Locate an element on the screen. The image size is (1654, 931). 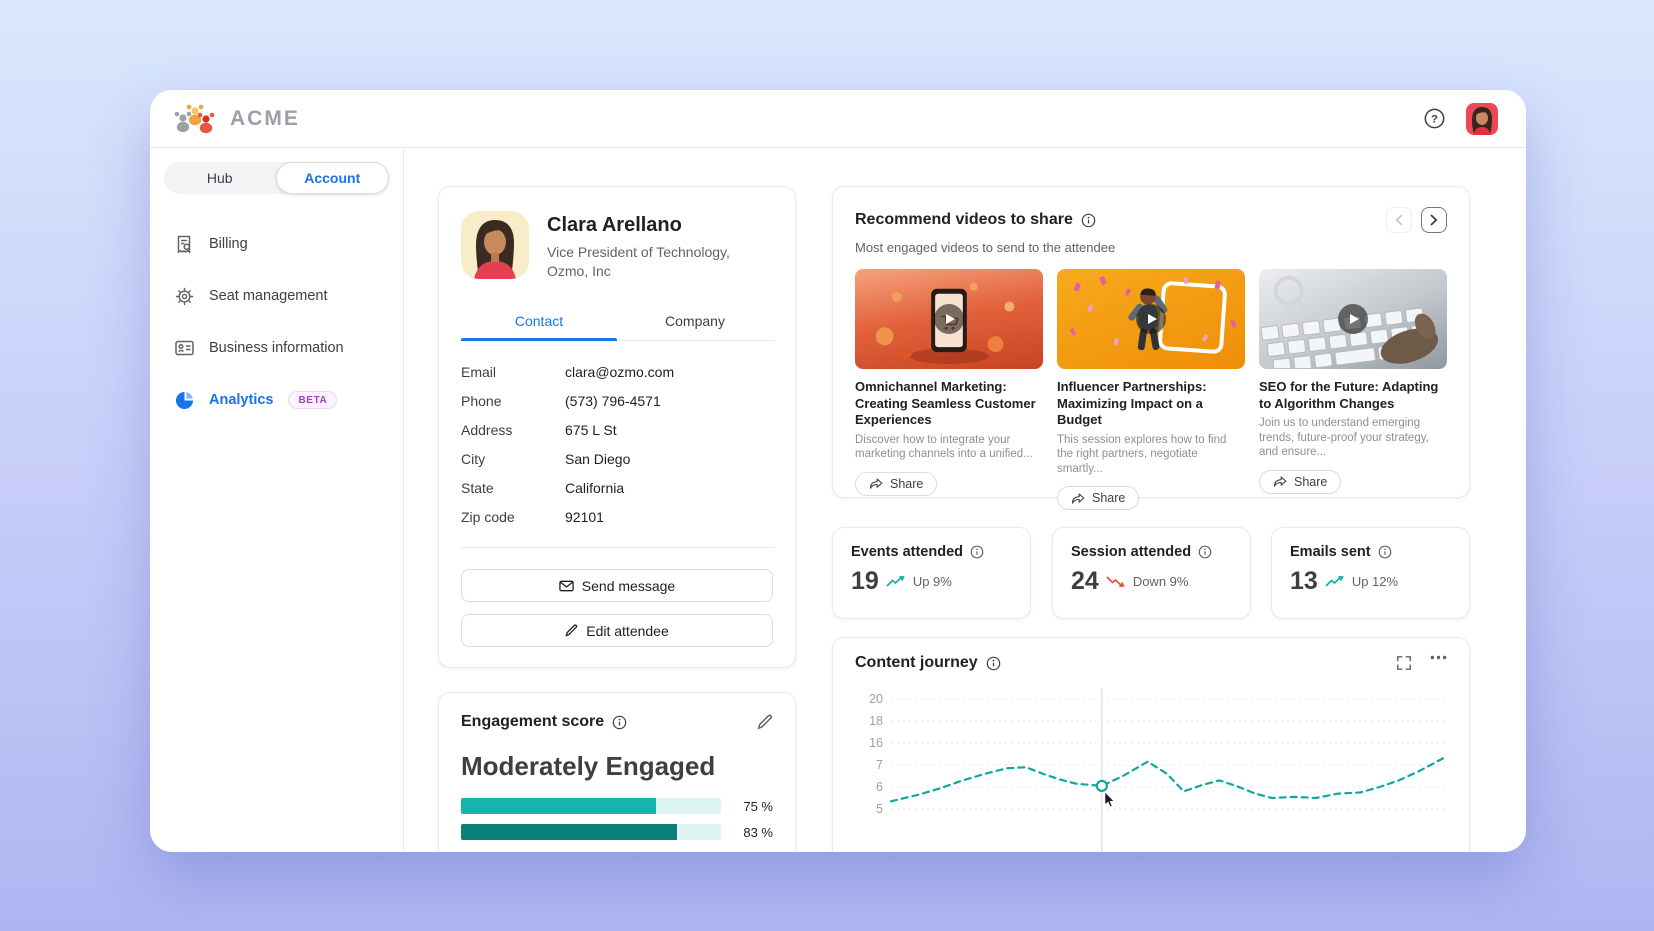
field-city: City San Diego is located at coordinates (617, 458).